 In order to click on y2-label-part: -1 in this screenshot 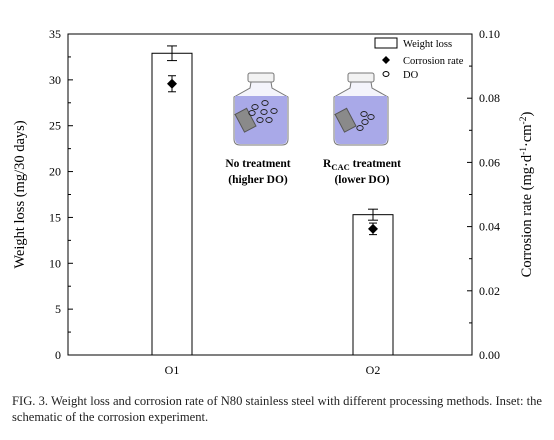, I will do `click(524, 151)`.